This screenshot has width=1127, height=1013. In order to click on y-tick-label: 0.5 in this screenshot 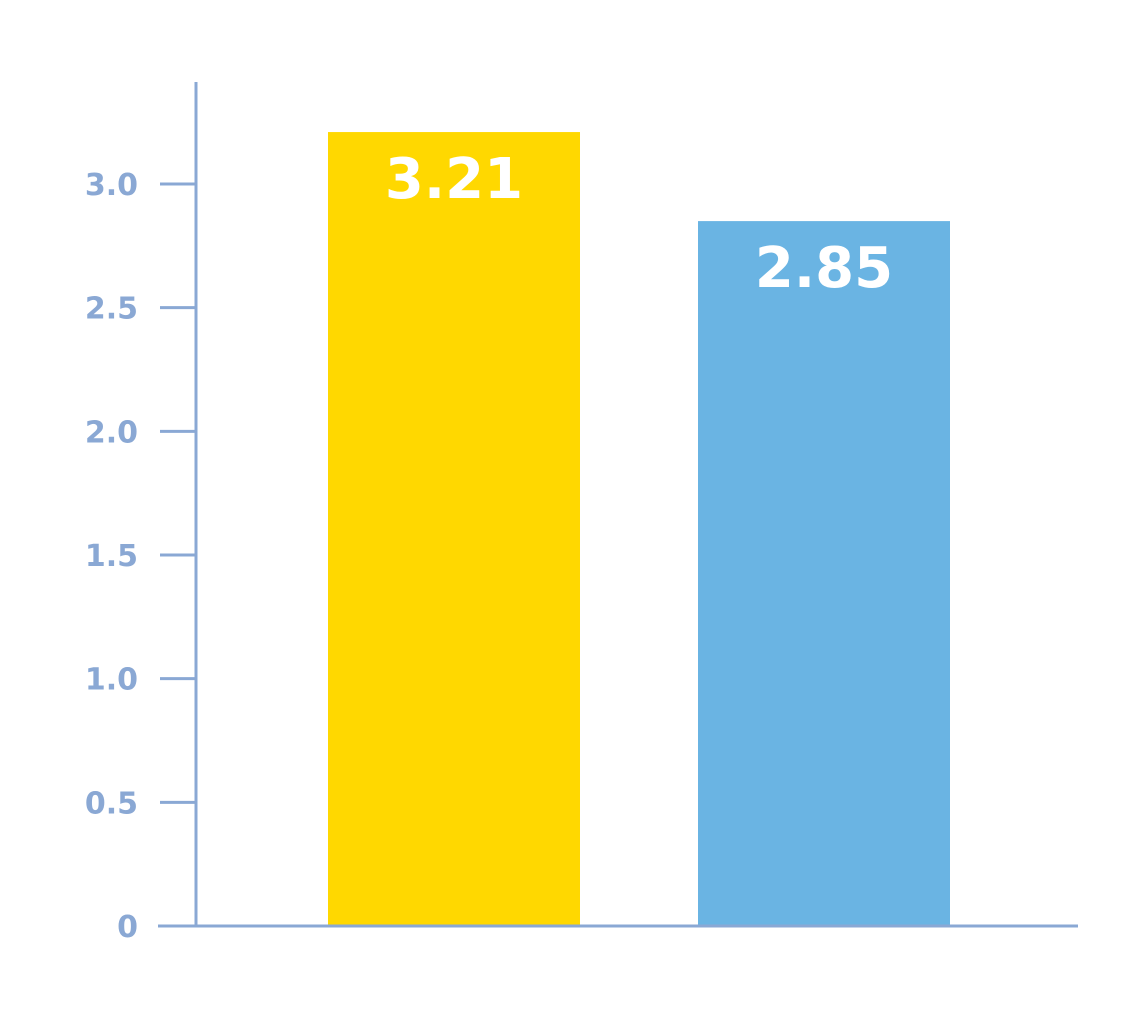, I will do `click(111, 803)`.